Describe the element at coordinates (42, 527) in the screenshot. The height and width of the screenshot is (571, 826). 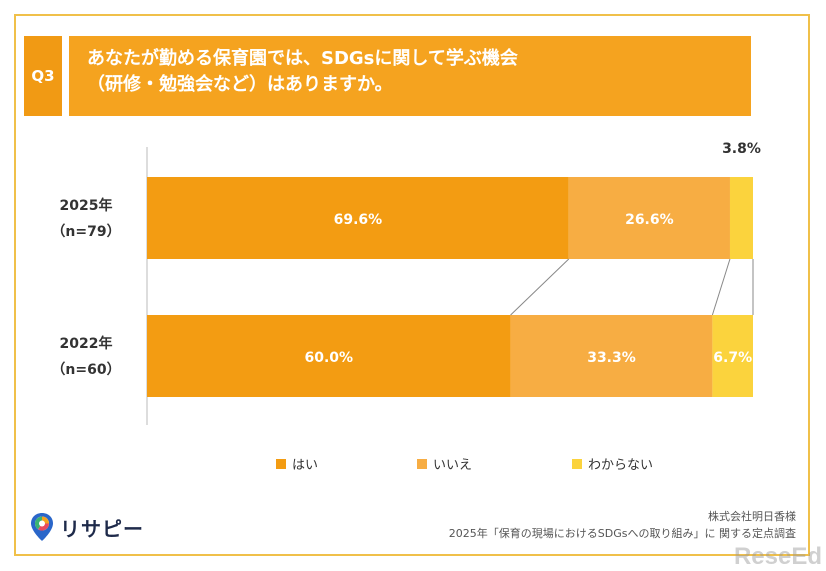
I see `location-pin-icon` at that location.